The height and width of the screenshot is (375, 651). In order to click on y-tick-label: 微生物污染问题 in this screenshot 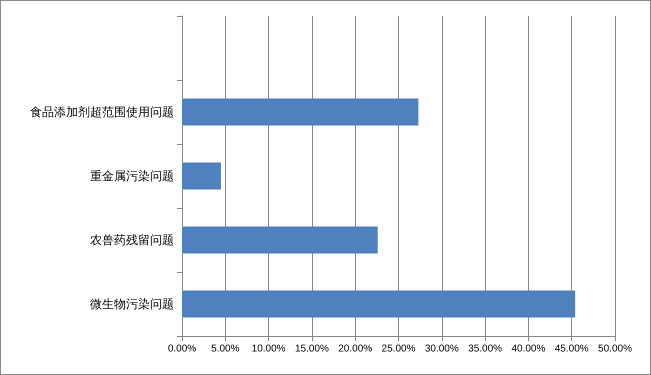, I will do `click(132, 304)`.